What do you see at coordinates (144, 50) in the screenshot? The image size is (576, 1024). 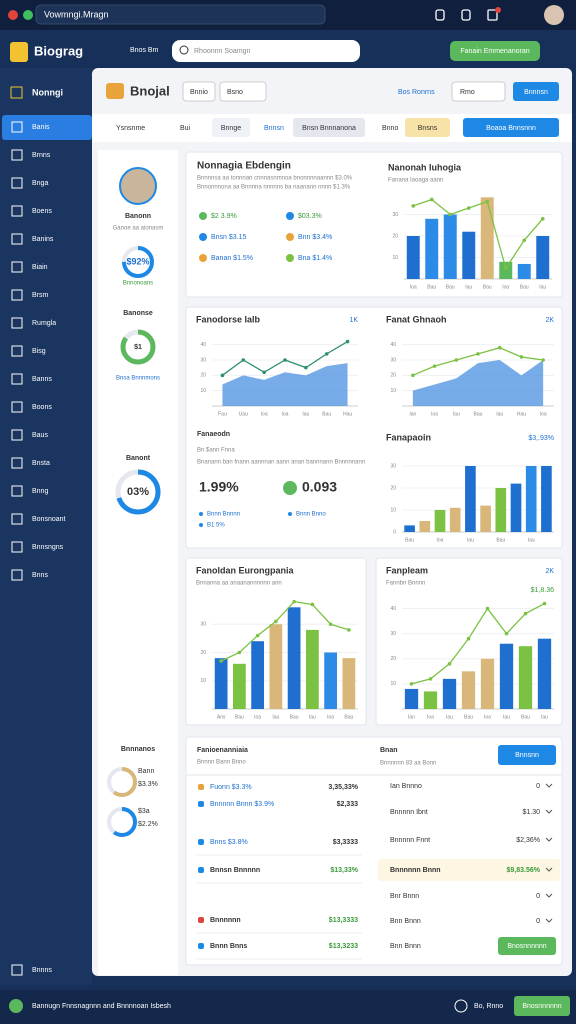 I see `header-link: Bnos Bm` at bounding box center [144, 50].